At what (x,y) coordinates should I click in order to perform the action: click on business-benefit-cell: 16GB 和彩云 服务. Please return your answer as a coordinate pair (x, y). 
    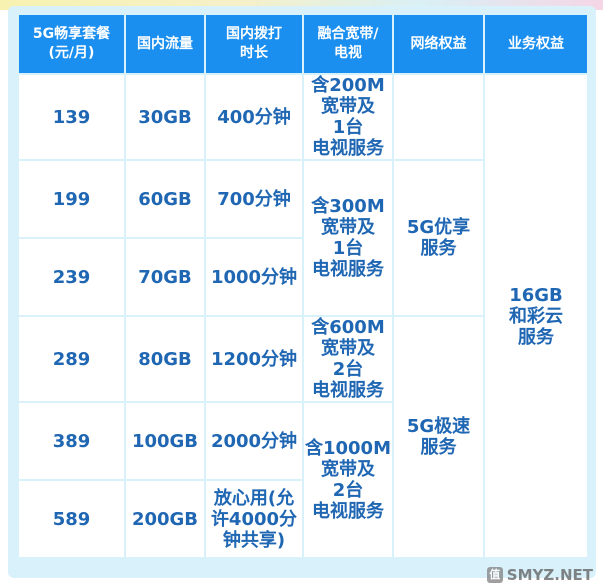
    Looking at the image, I should click on (536, 316).